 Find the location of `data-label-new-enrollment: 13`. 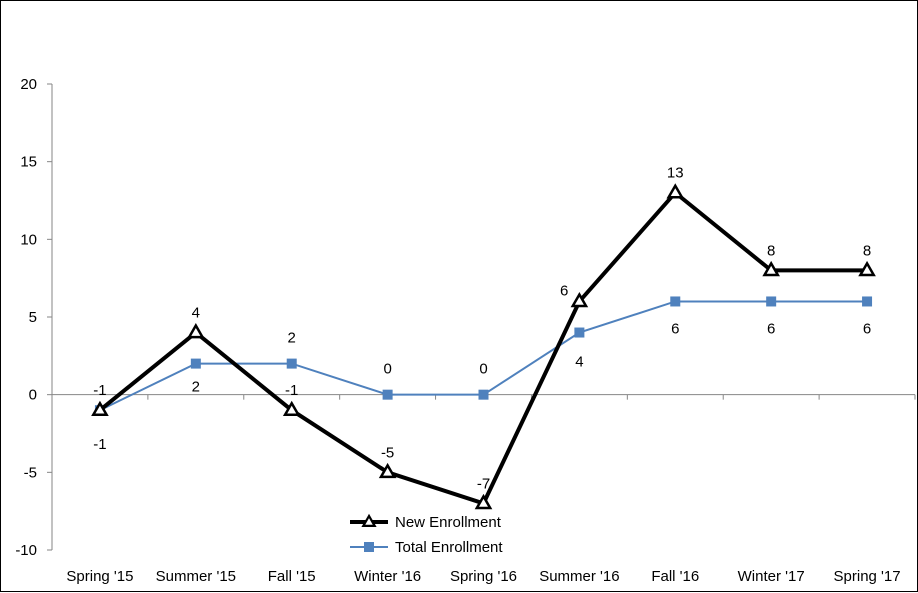

data-label-new-enrollment: 13 is located at coordinates (675, 173).